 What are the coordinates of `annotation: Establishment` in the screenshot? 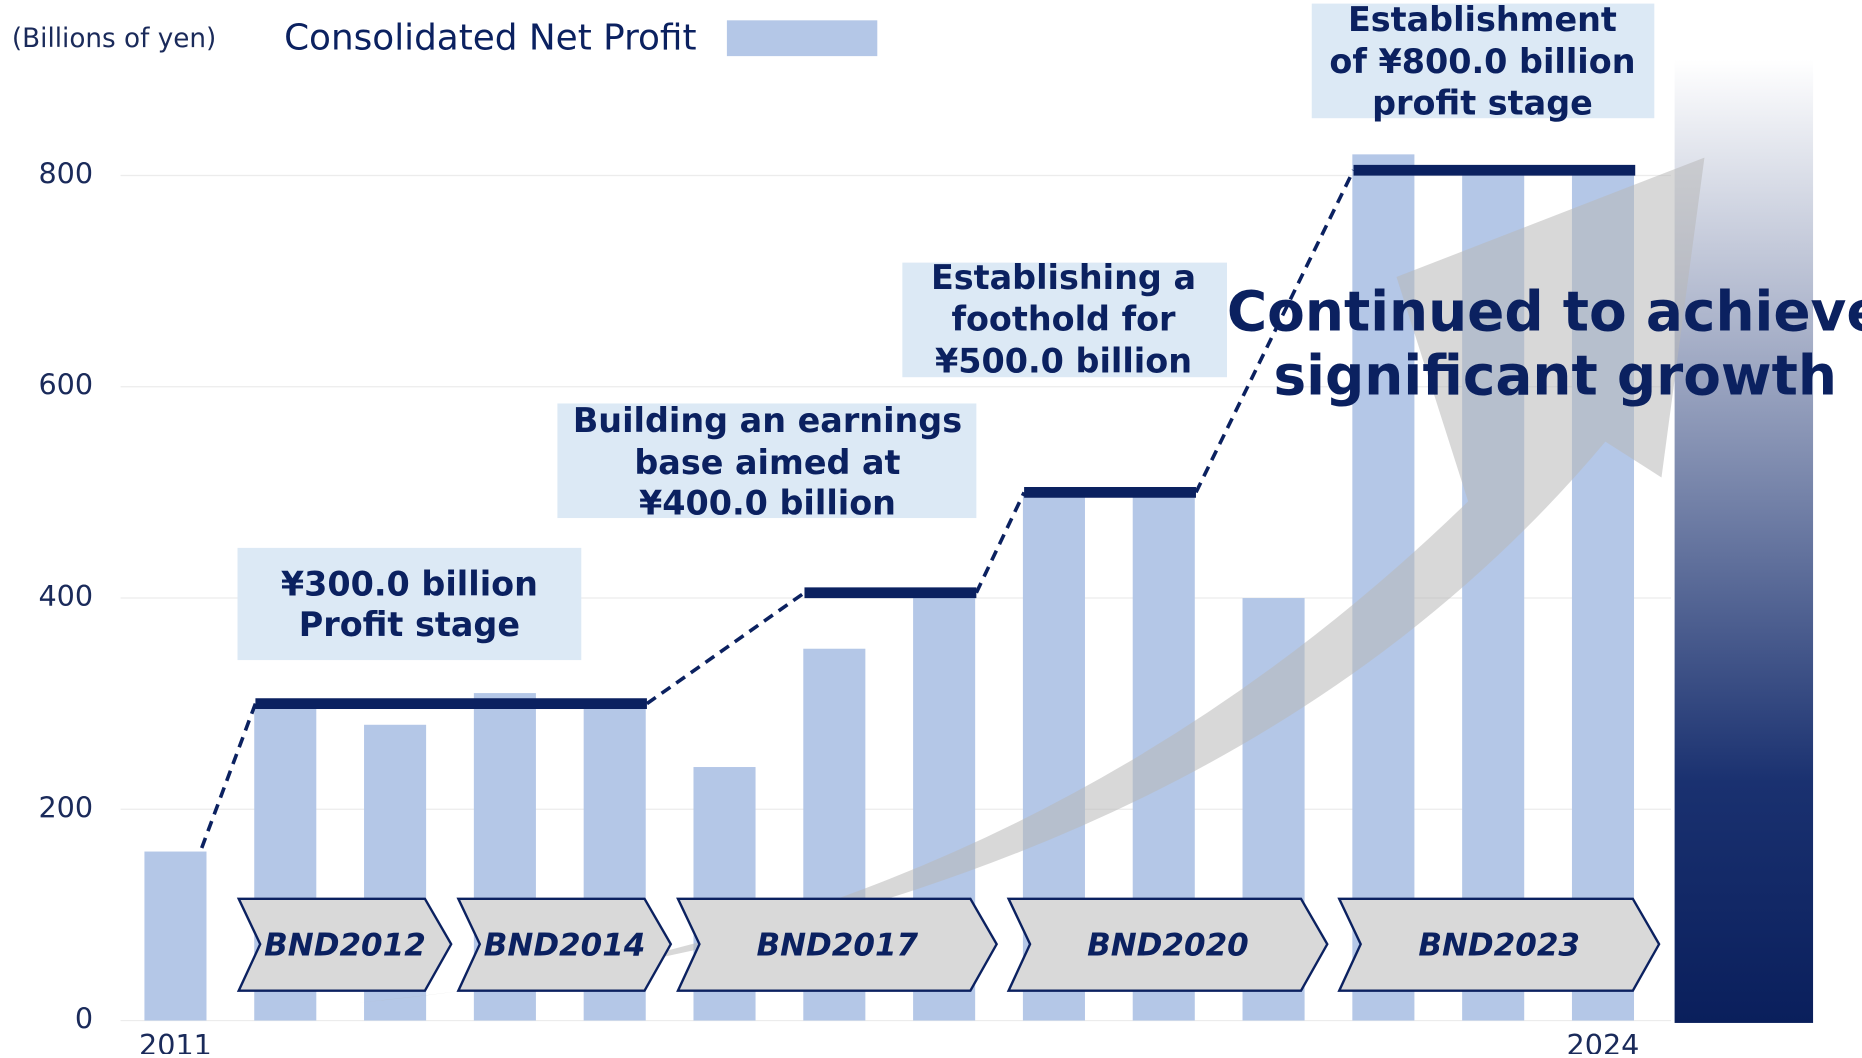 It's located at (1482, 19).